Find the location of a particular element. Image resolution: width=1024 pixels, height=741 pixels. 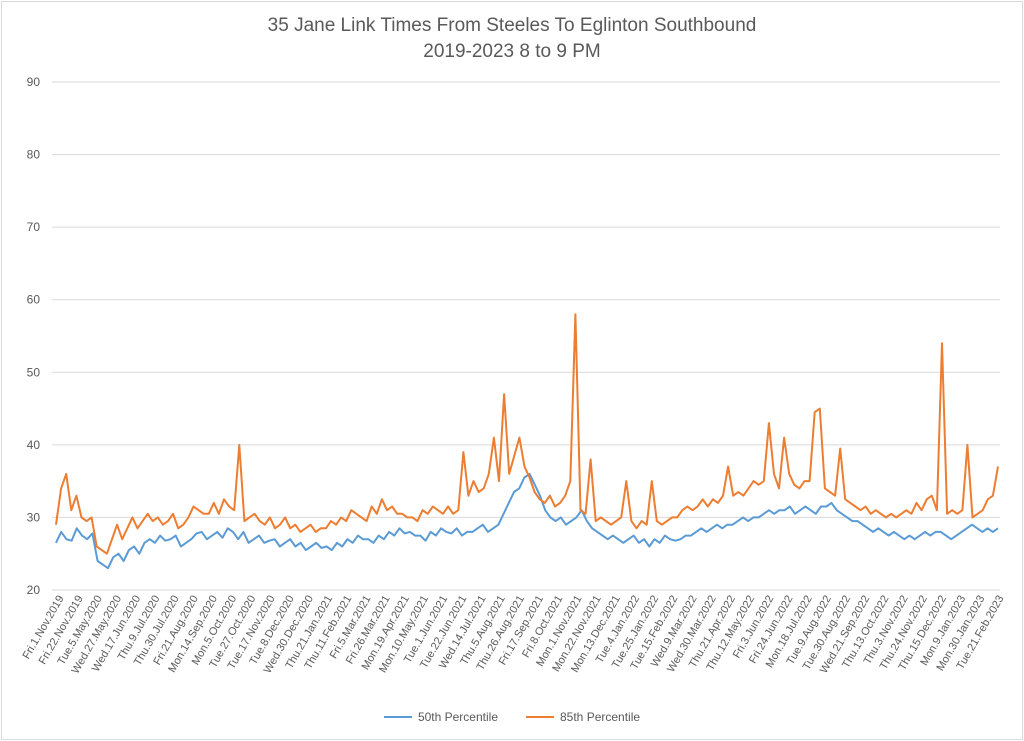

legend-swatch-85th is located at coordinates (540, 717).